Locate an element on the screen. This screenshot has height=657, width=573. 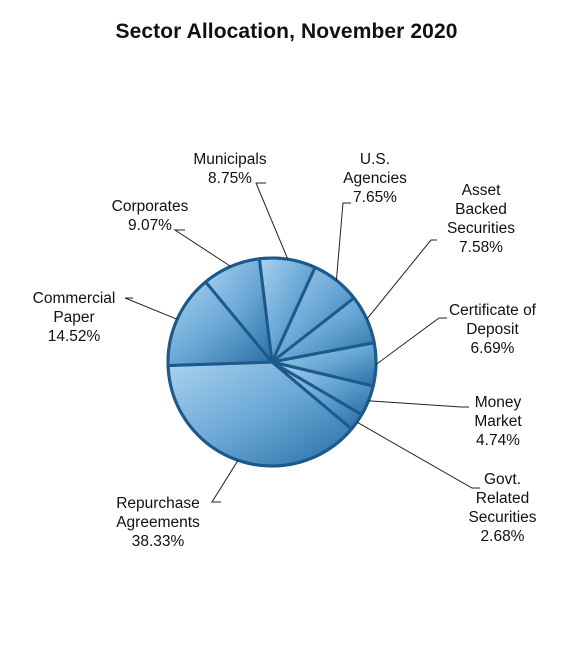
leader-line-asset-backed-securities is located at coordinates (401, 279).